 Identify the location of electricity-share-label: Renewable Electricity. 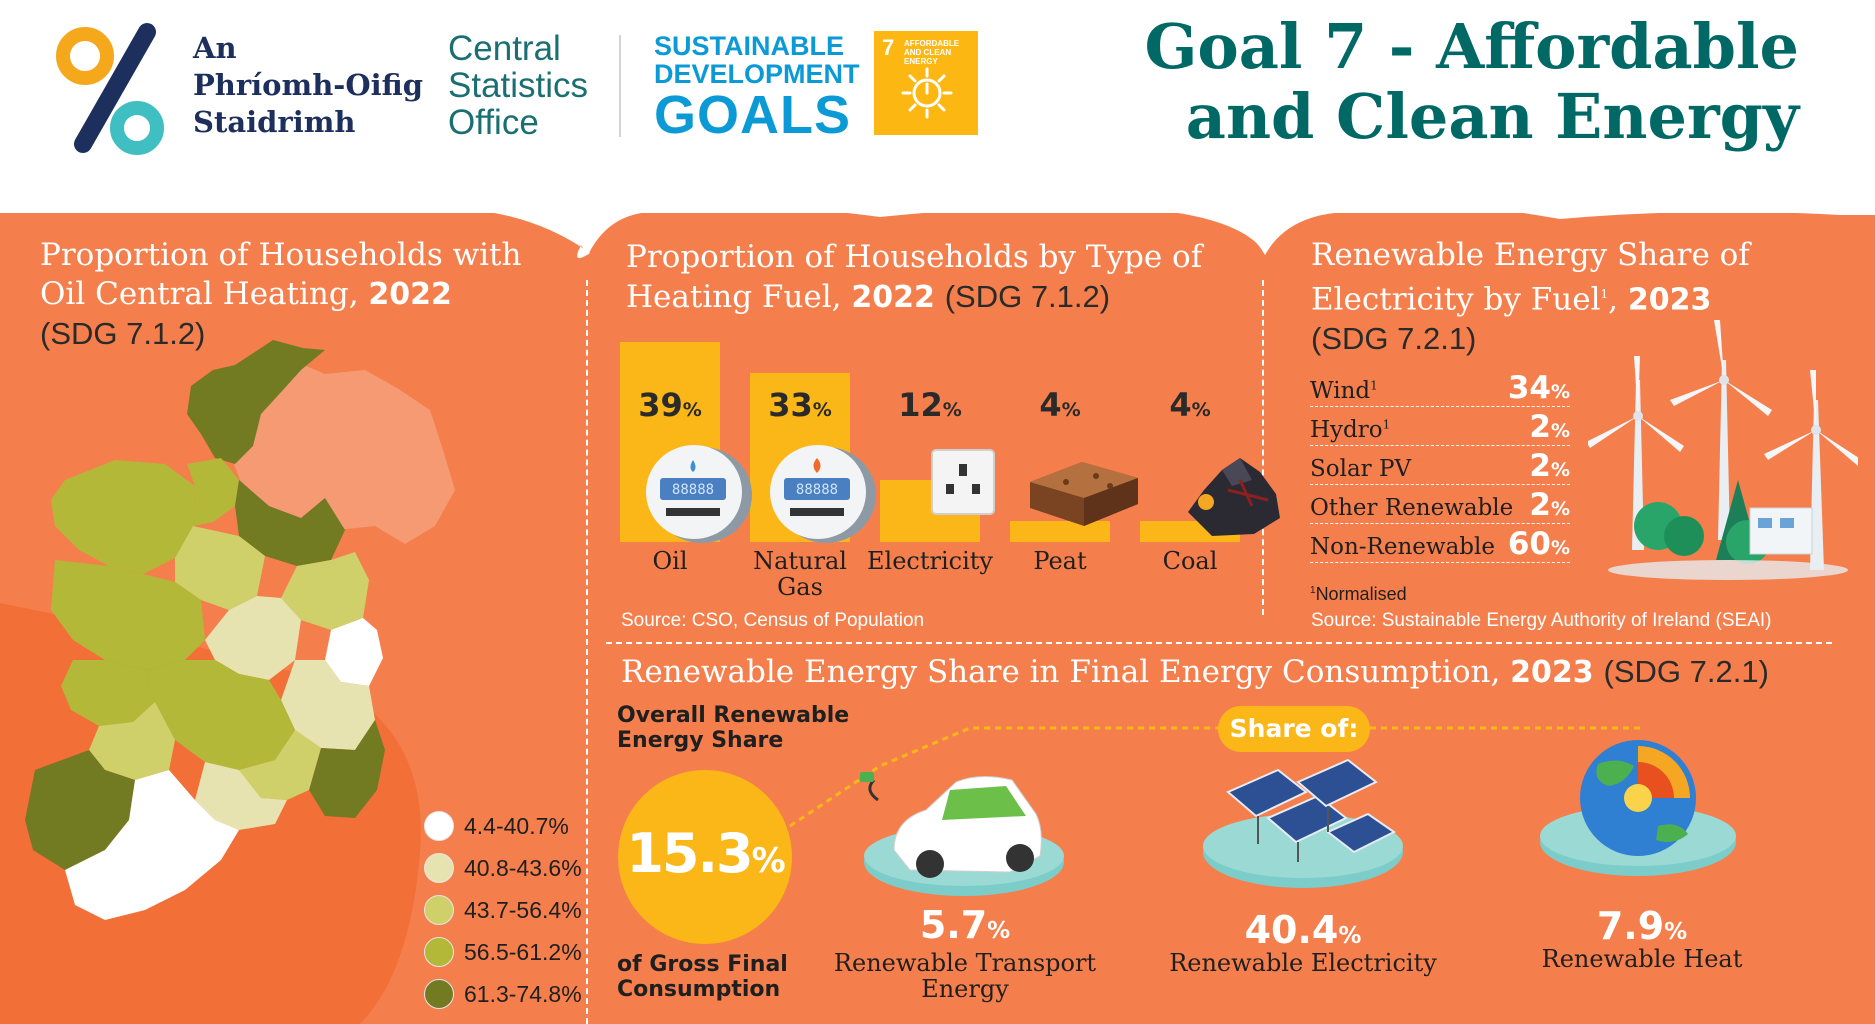
(1303, 963).